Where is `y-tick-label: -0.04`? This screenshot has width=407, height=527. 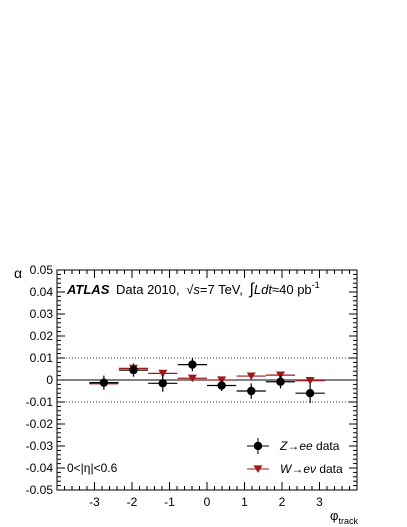
y-tick-label: -0.04 is located at coordinates (40, 468).